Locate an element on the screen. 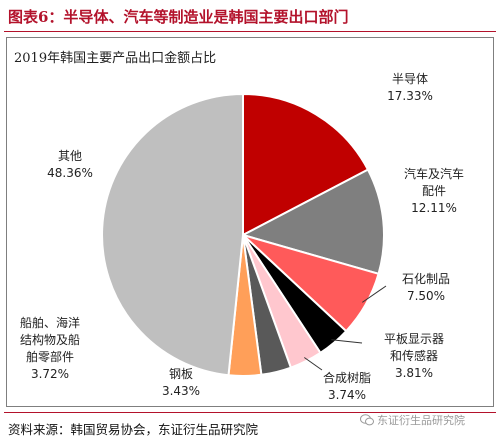 This screenshot has width=500, height=441. slice-label-text: 舶零部件 is located at coordinates (49, 357).